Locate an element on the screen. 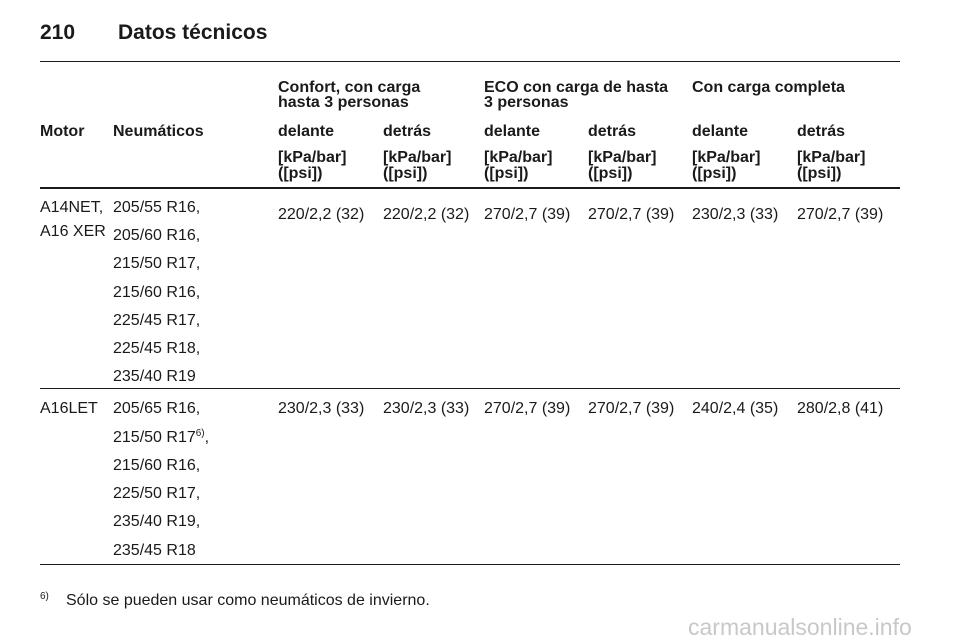 The image size is (960, 642). tire-size: 225/50 R17, is located at coordinates (157, 493).